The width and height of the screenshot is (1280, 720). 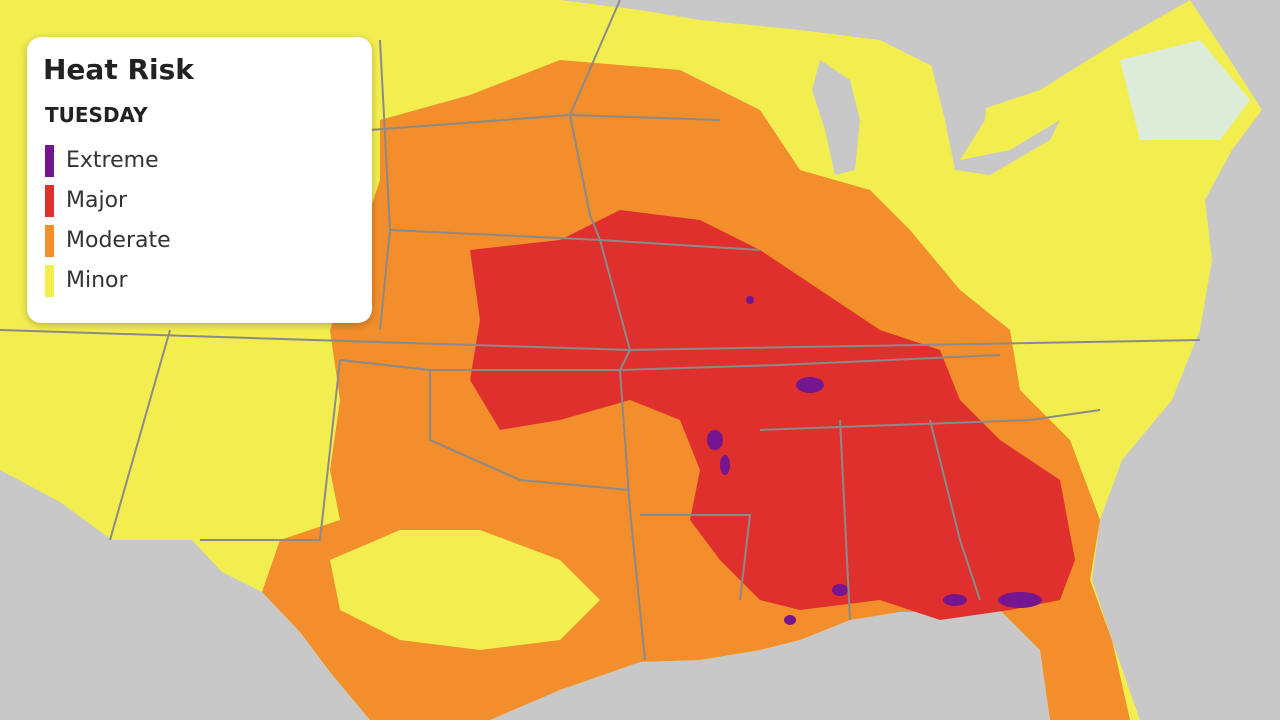 What do you see at coordinates (96, 115) in the screenshot?
I see `legend-subtitle: TUESDAY` at bounding box center [96, 115].